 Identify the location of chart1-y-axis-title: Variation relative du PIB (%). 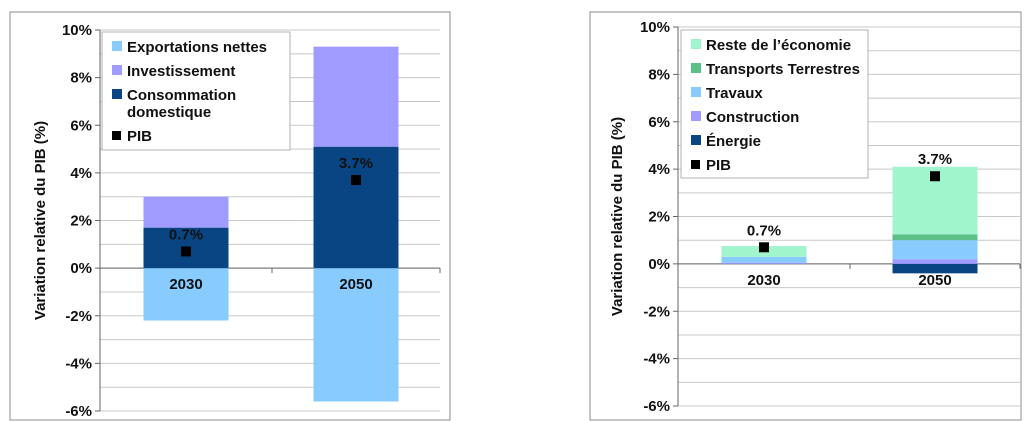
(40, 220).